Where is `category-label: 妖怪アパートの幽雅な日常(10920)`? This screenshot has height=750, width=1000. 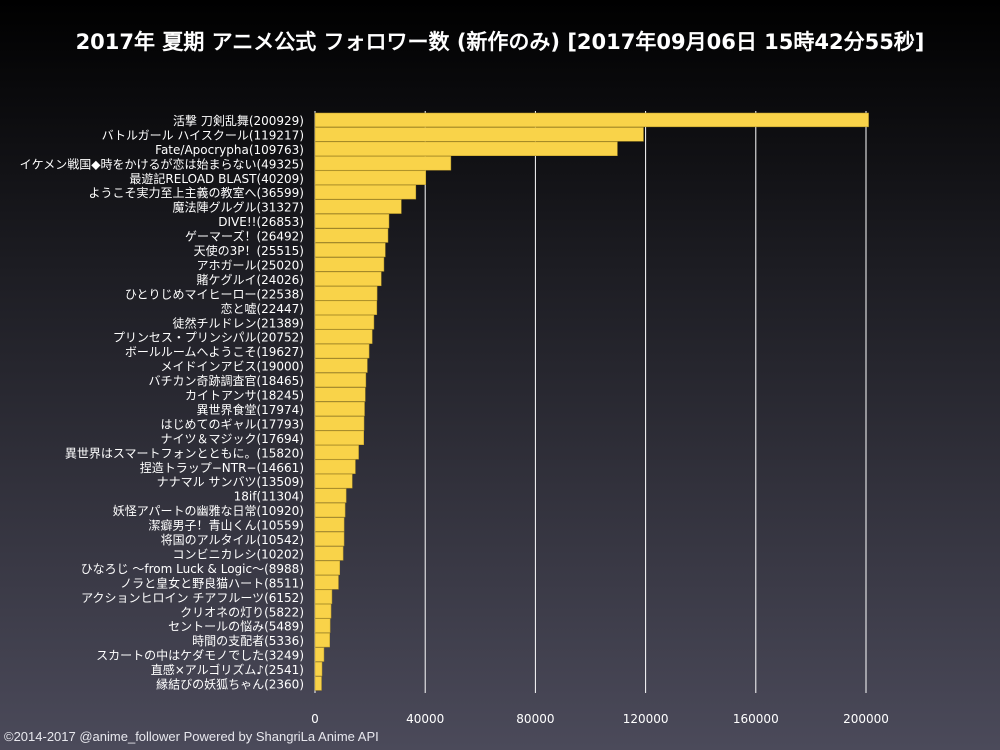 category-label: 妖怪アパートの幽雅な日常(10920) is located at coordinates (208, 510).